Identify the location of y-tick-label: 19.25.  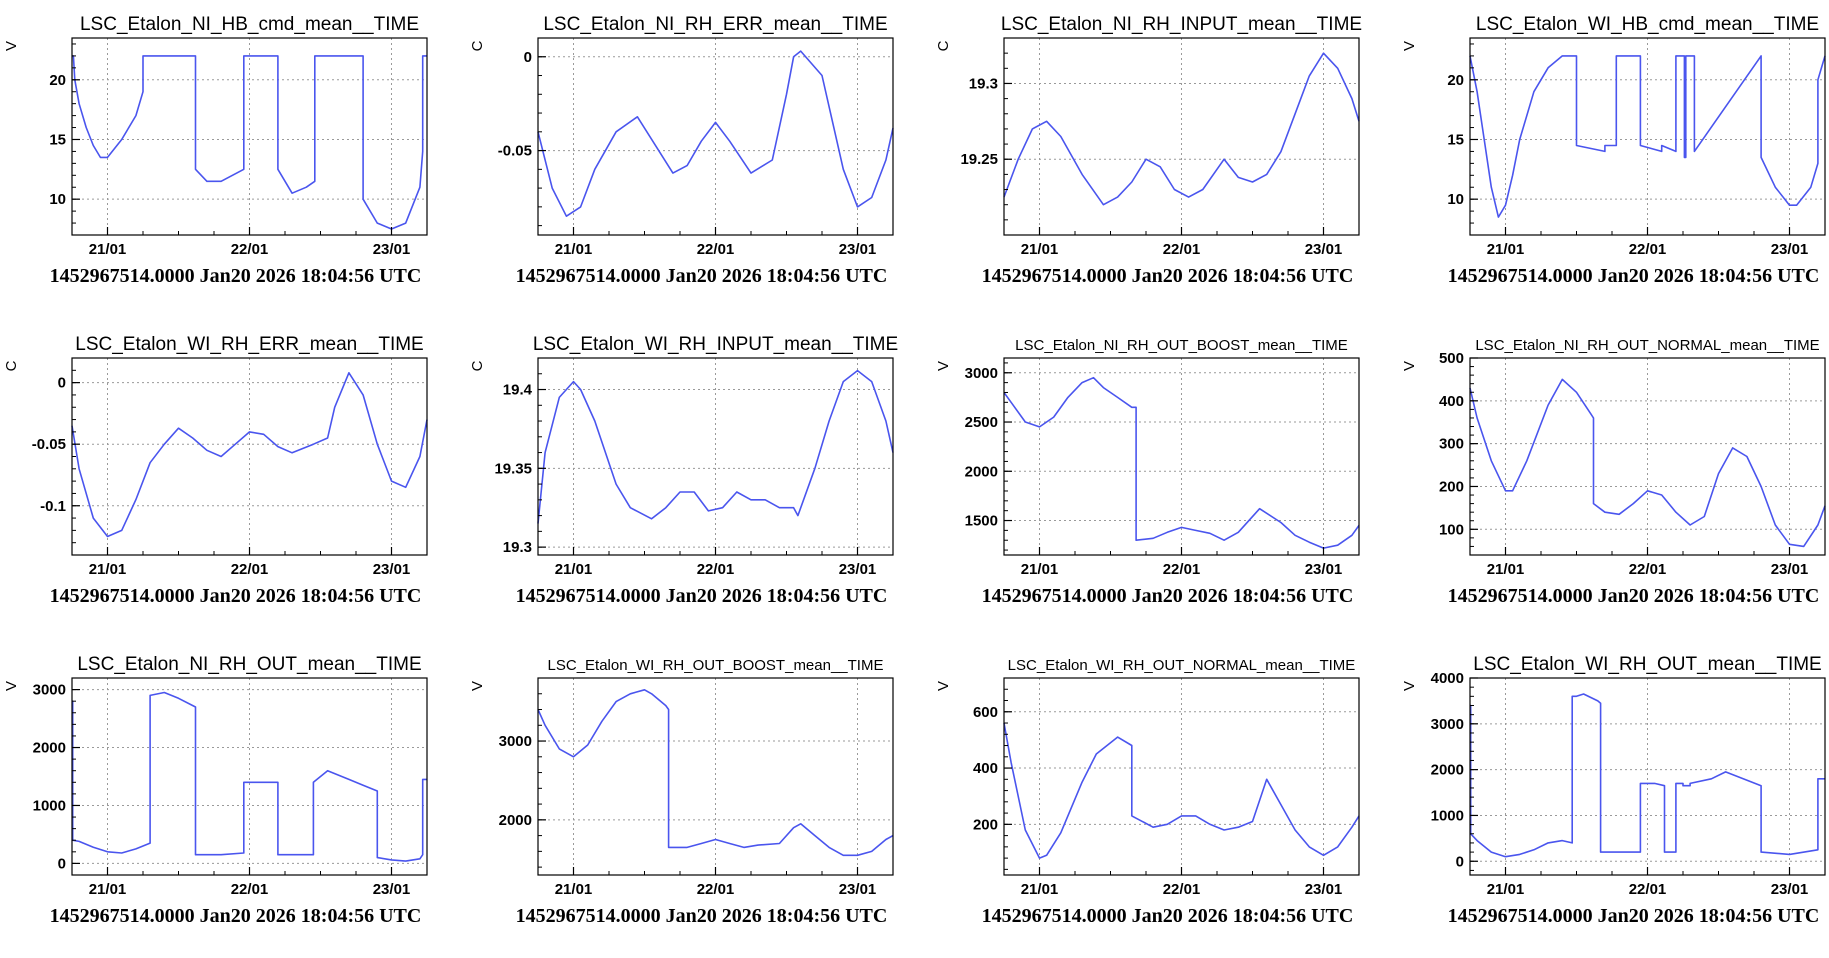
(979, 159).